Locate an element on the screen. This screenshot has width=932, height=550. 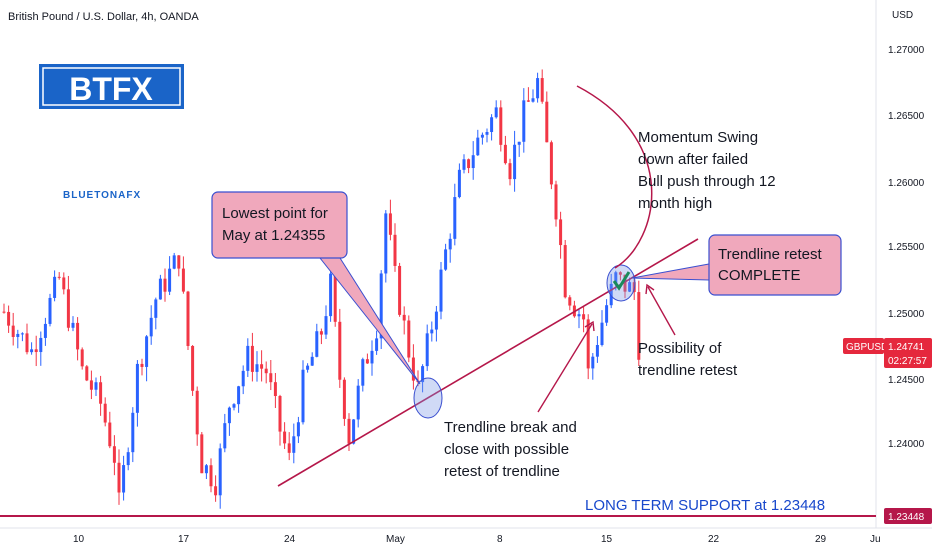
symbol-tag is located at coordinates (863, 346).